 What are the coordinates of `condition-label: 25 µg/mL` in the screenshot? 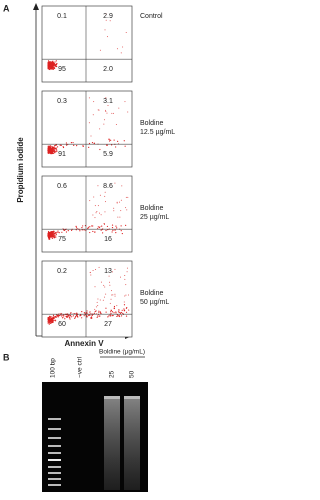 It's located at (154, 217).